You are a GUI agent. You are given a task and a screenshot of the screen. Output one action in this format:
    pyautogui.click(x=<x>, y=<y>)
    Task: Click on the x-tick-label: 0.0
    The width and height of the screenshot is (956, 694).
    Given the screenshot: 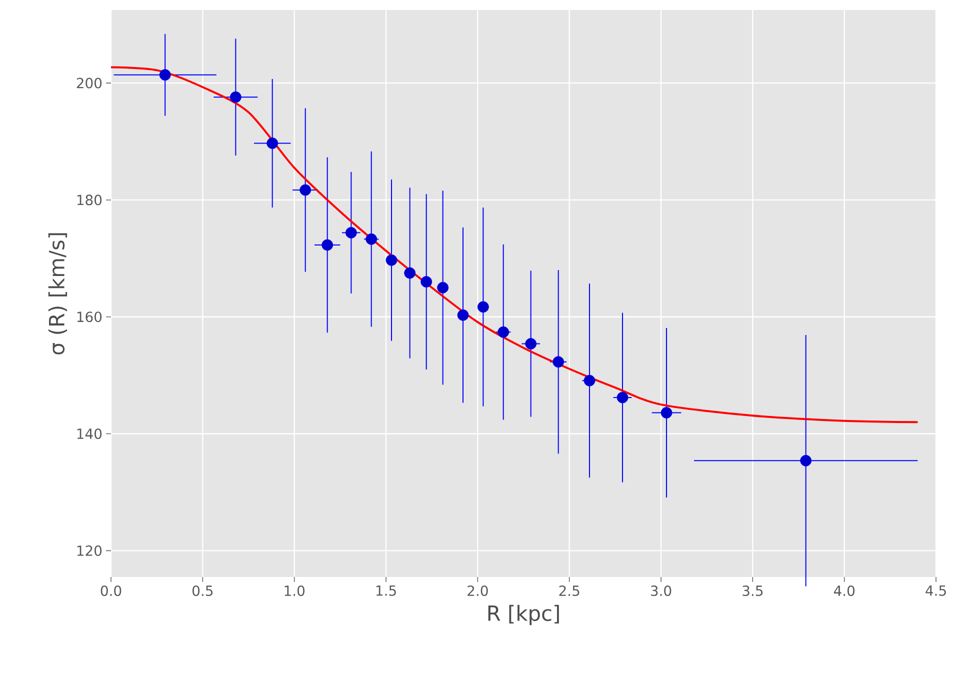 What is the action you would take?
    pyautogui.click(x=111, y=590)
    